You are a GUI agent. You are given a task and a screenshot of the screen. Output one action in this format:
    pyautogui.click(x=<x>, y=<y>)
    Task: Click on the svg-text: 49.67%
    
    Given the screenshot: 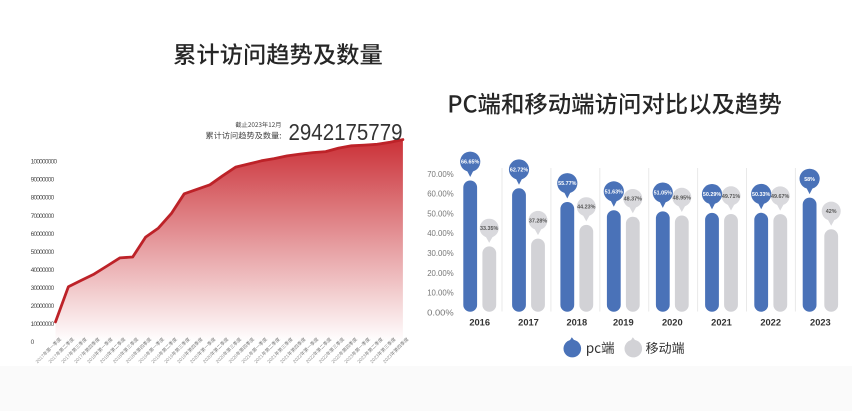 What is the action you would take?
    pyautogui.click(x=780, y=197)
    